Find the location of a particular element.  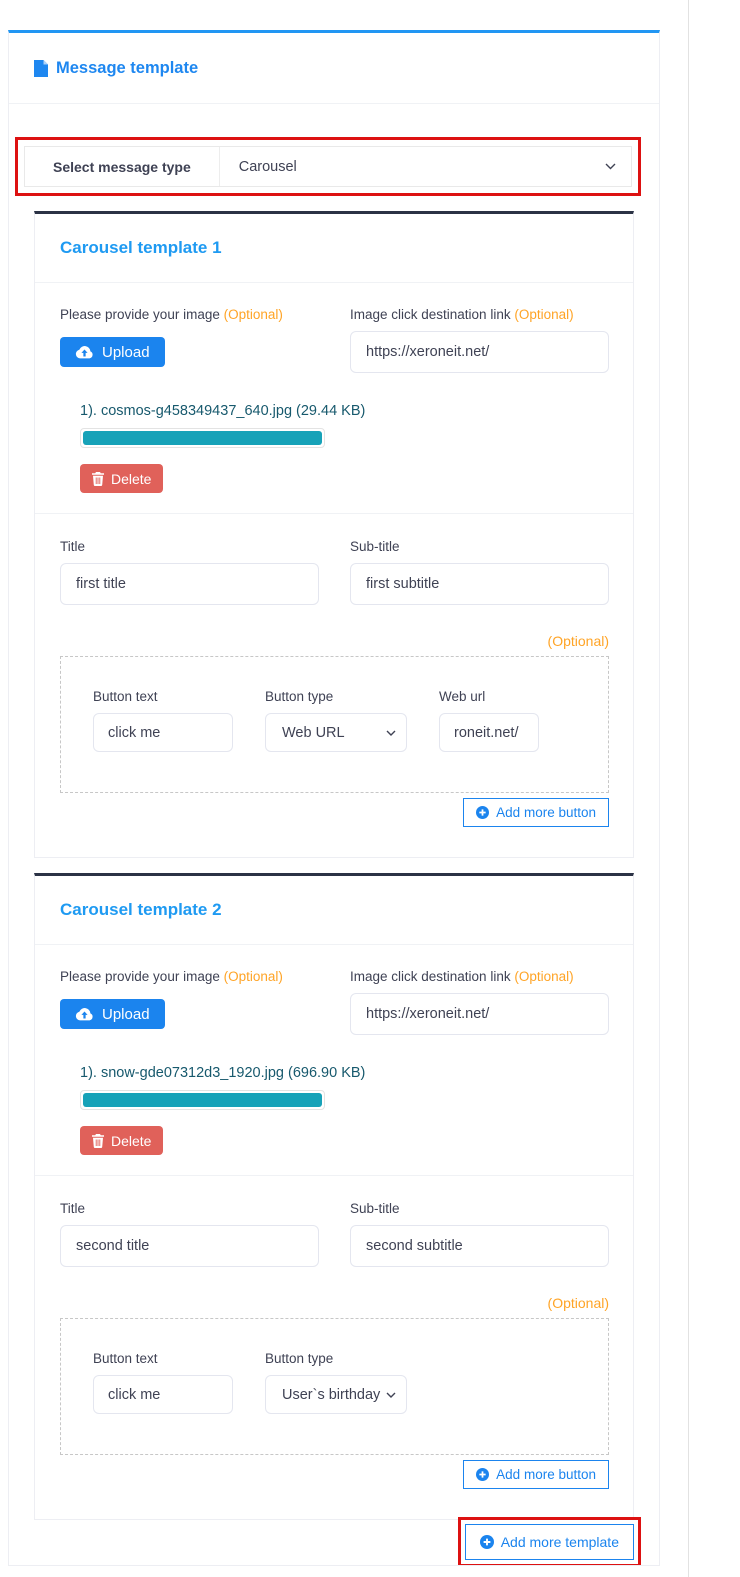

select-message-type-label: Select message type is located at coordinates (122, 166).